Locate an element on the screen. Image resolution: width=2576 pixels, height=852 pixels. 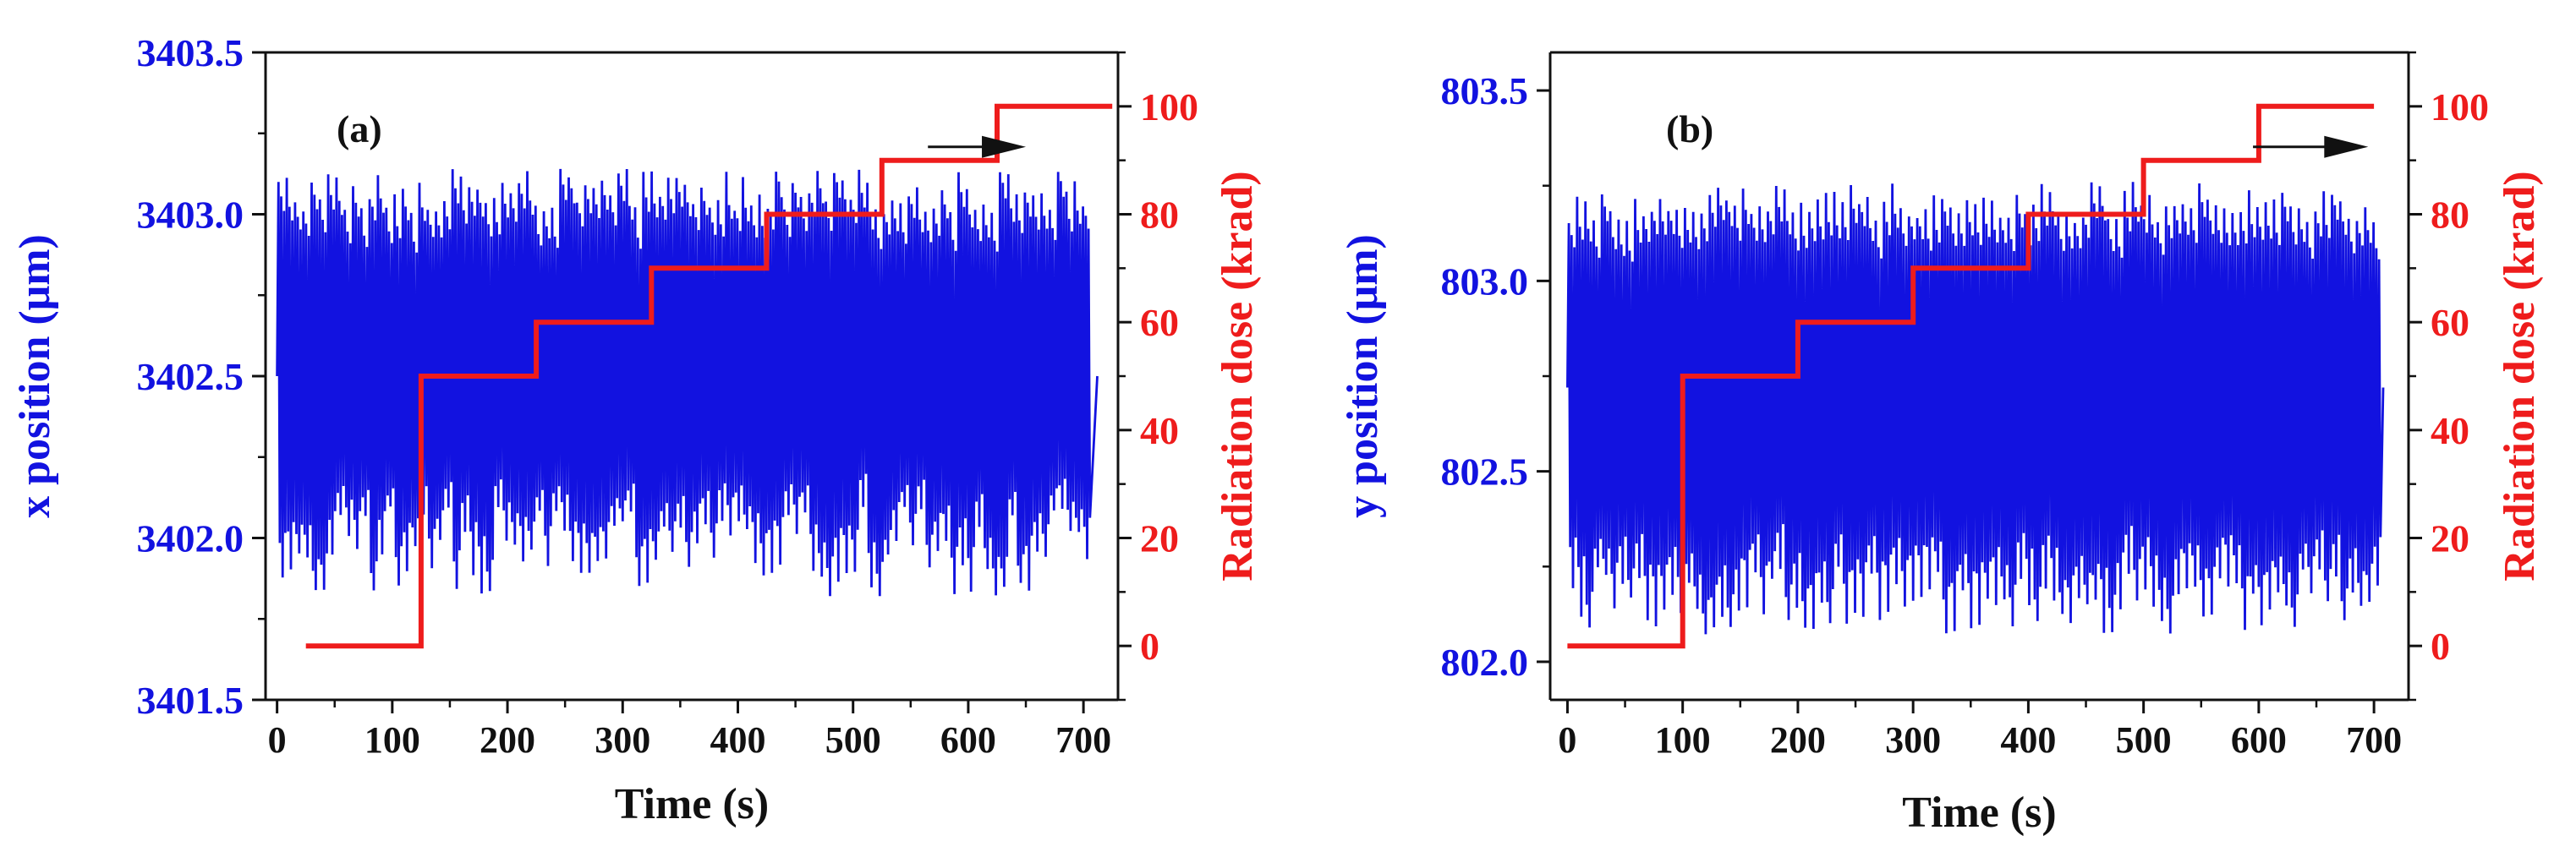
y-left-axis-label: x position (μm) is located at coordinates (35, 376).